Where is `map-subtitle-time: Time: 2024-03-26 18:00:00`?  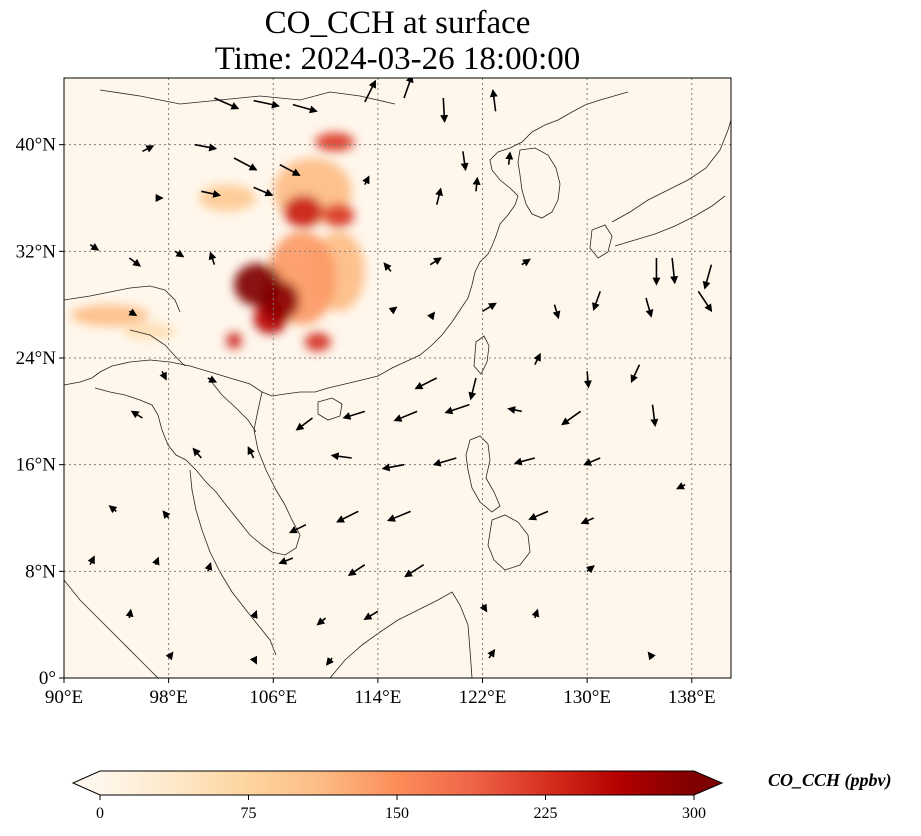 map-subtitle-time: Time: 2024-03-26 18:00:00 is located at coordinates (397, 59).